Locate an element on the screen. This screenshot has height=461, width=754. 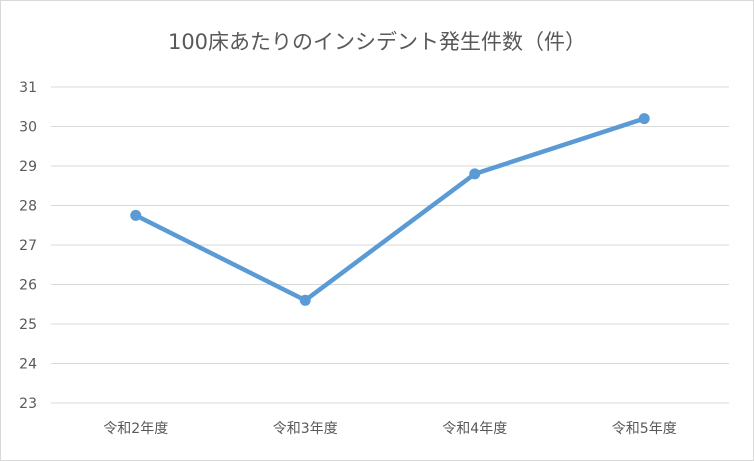
y-tick-label: 26 is located at coordinates (28, 286).